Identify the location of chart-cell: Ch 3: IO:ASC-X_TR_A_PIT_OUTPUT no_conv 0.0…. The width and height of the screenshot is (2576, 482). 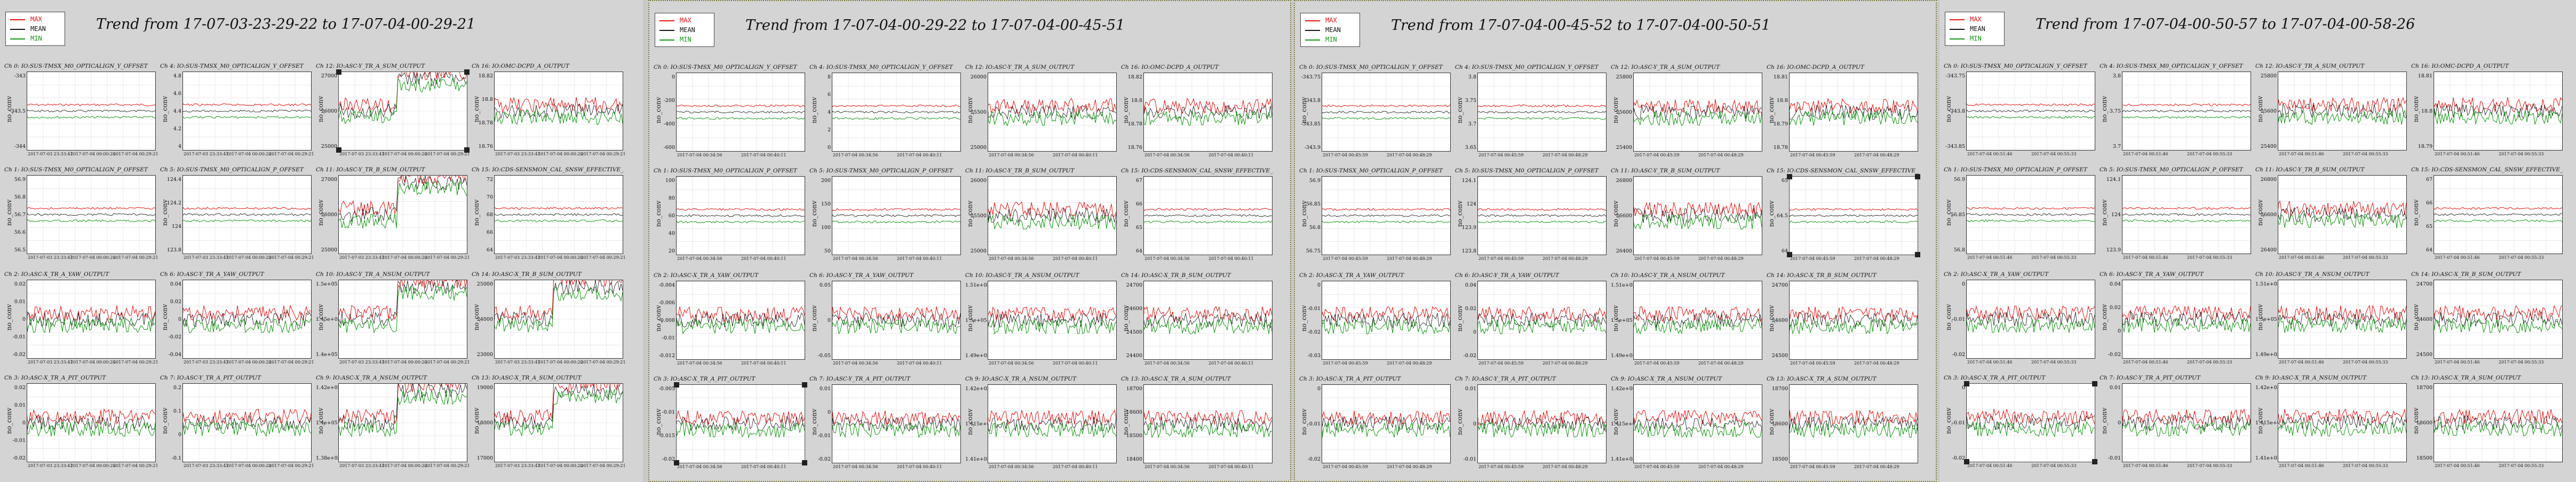
(81, 425).